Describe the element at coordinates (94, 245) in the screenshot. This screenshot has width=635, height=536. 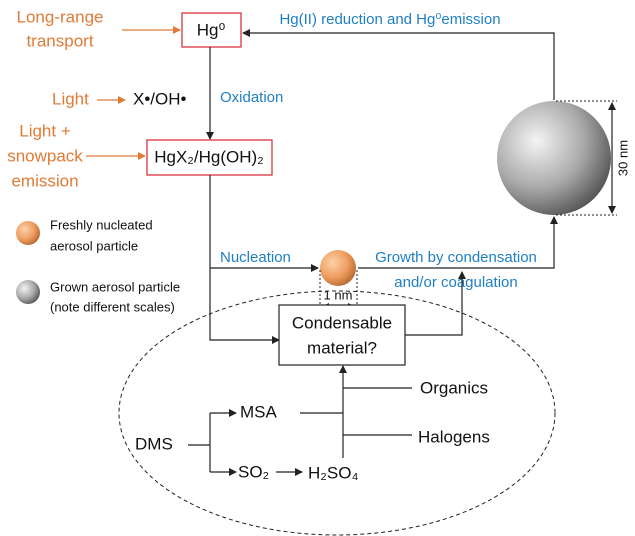
I see `legend-label: aerosol particle` at that location.